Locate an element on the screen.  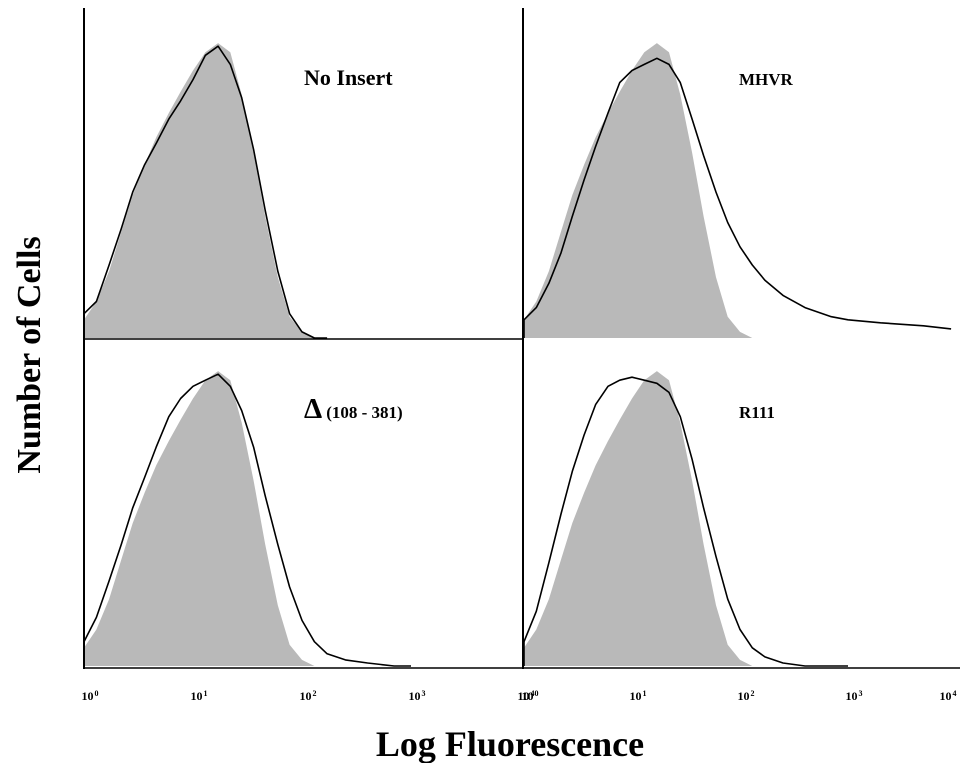
delta-symbol: Δ is located at coordinates (313, 409).